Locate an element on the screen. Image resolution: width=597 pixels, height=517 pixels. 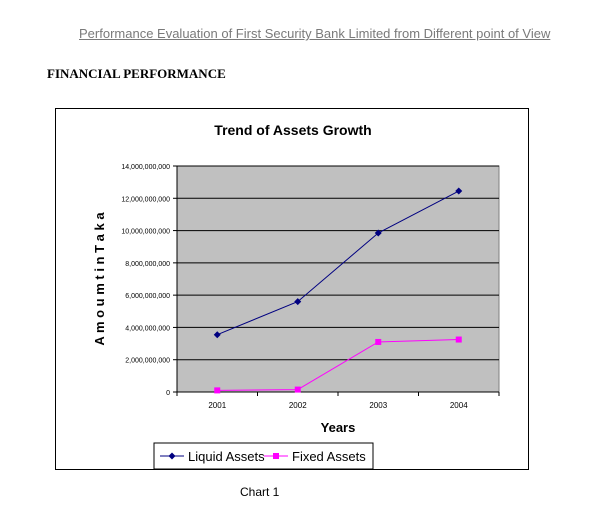
x-tick-label: 2003 is located at coordinates (378, 405).